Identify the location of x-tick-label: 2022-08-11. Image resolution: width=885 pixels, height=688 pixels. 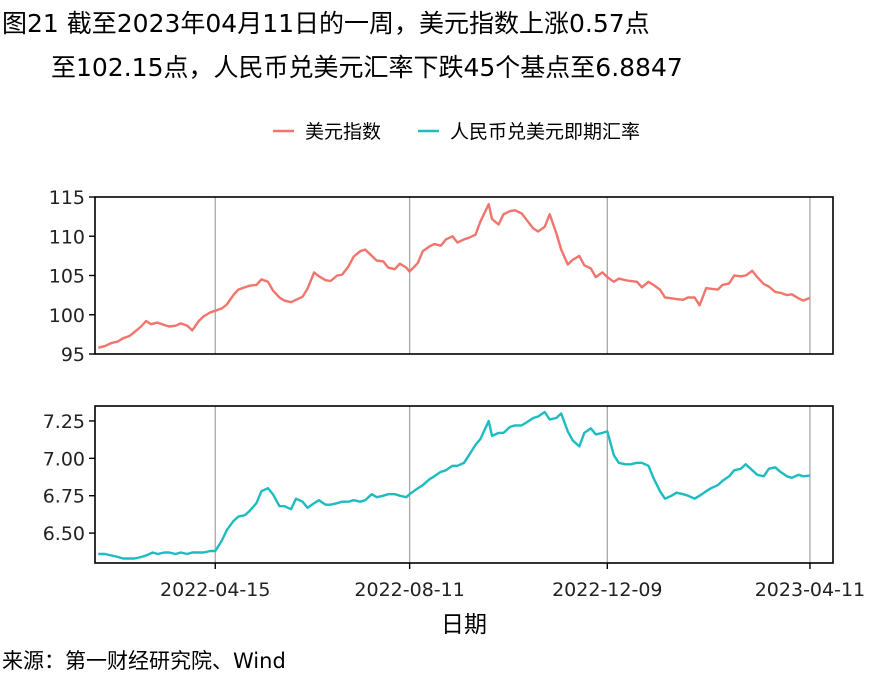
(409, 590).